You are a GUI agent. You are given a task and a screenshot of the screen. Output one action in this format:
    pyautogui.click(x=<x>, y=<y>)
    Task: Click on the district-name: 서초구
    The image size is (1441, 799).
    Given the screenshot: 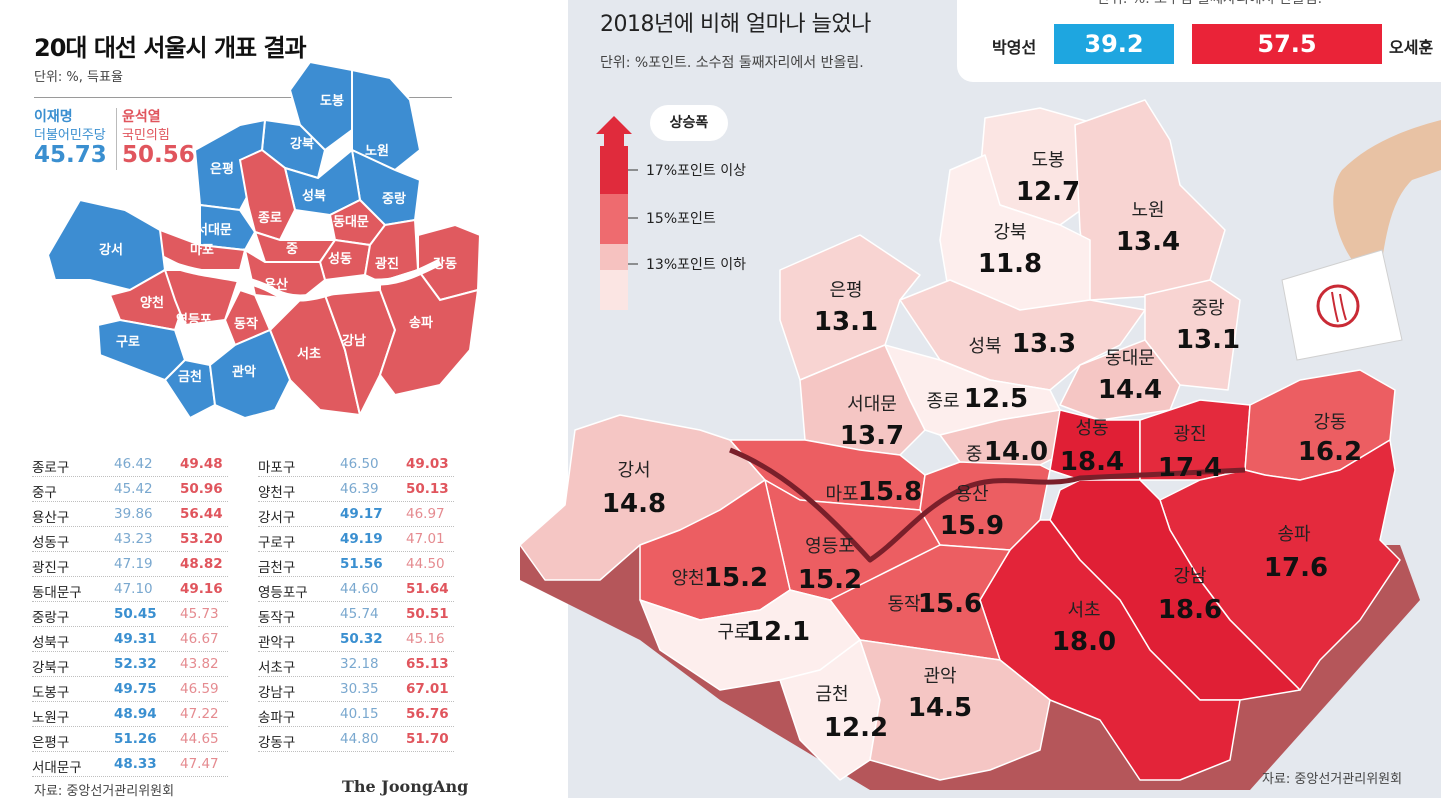 What is the action you would take?
    pyautogui.click(x=277, y=668)
    